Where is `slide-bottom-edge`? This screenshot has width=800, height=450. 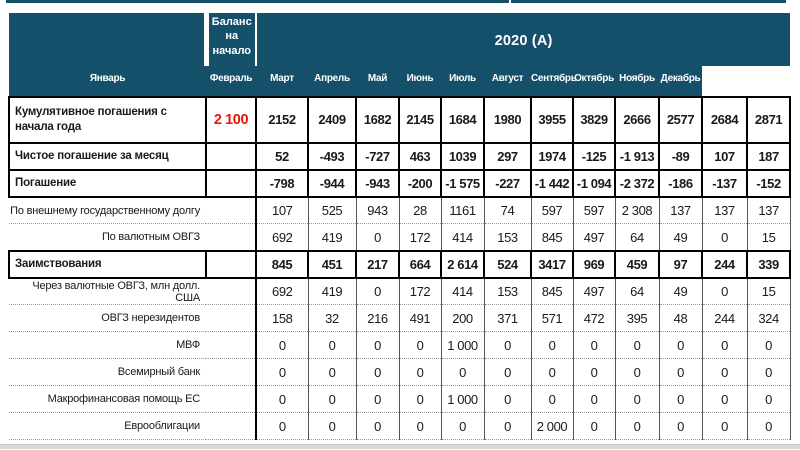
slide-bottom-edge is located at coordinates (400, 446).